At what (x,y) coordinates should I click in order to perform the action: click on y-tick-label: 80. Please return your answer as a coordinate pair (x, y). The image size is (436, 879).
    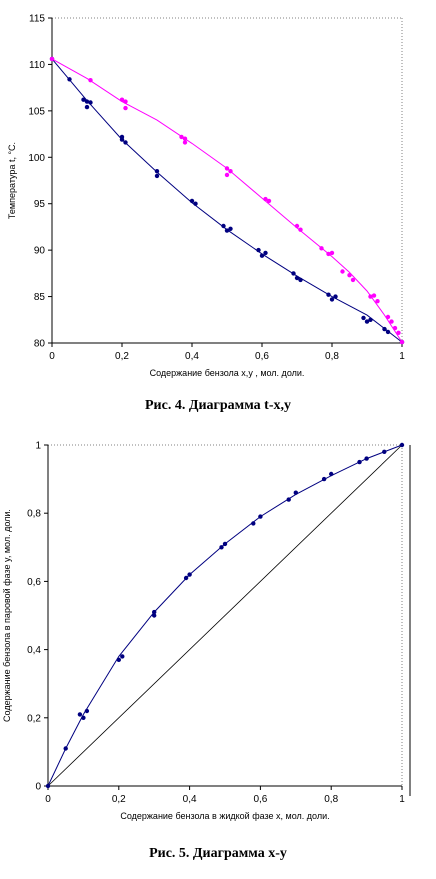
    Looking at the image, I should click on (40, 344).